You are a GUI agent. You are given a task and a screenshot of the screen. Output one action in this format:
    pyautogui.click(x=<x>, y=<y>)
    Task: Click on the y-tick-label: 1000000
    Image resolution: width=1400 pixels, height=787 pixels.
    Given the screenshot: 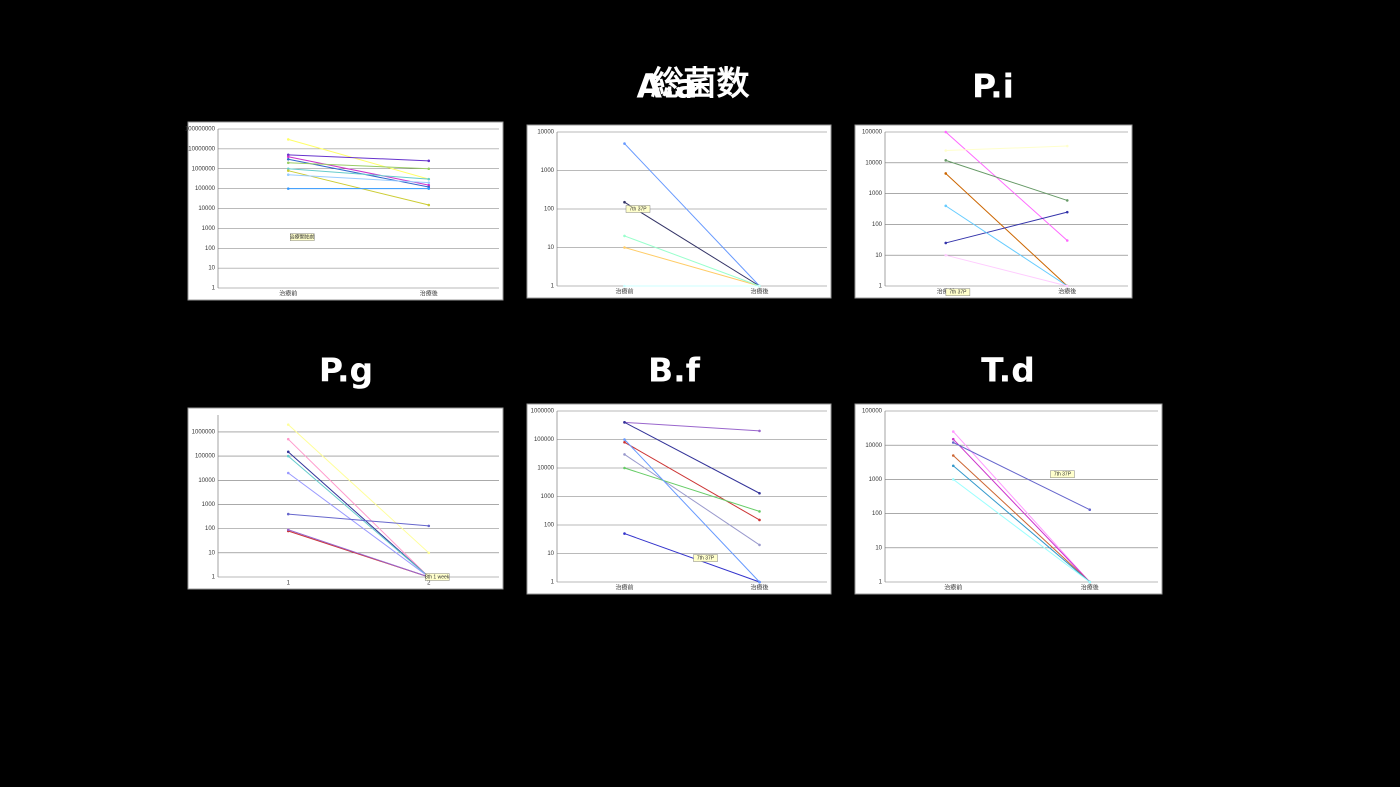 What is the action you would take?
    pyautogui.click(x=204, y=169)
    